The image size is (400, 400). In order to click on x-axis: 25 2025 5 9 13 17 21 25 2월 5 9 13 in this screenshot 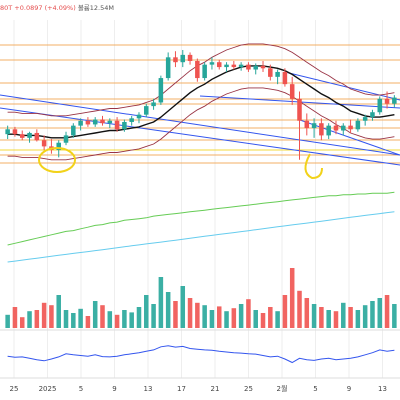, I will do `click(198, 388)`.